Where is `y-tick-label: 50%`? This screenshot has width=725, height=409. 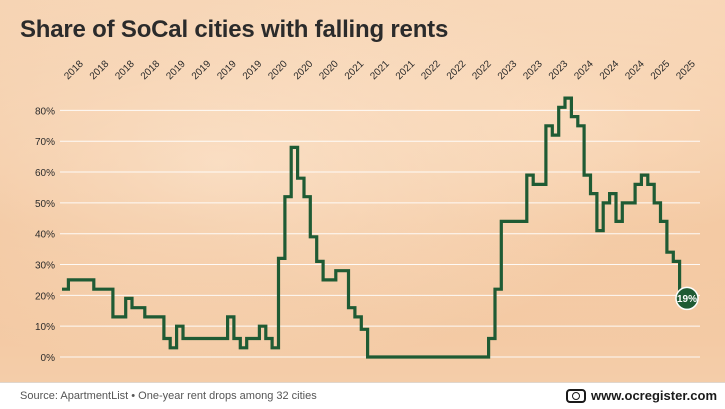 y-tick-label: 50% is located at coordinates (45, 204).